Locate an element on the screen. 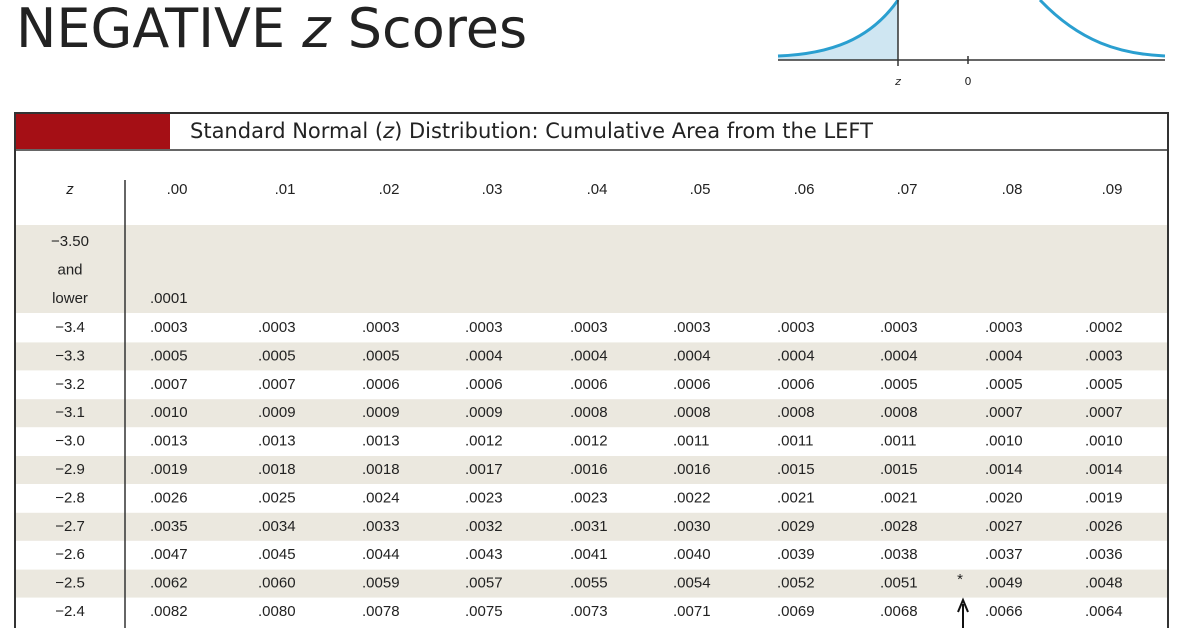  cell-value: .0020 is located at coordinates (1004, 497).